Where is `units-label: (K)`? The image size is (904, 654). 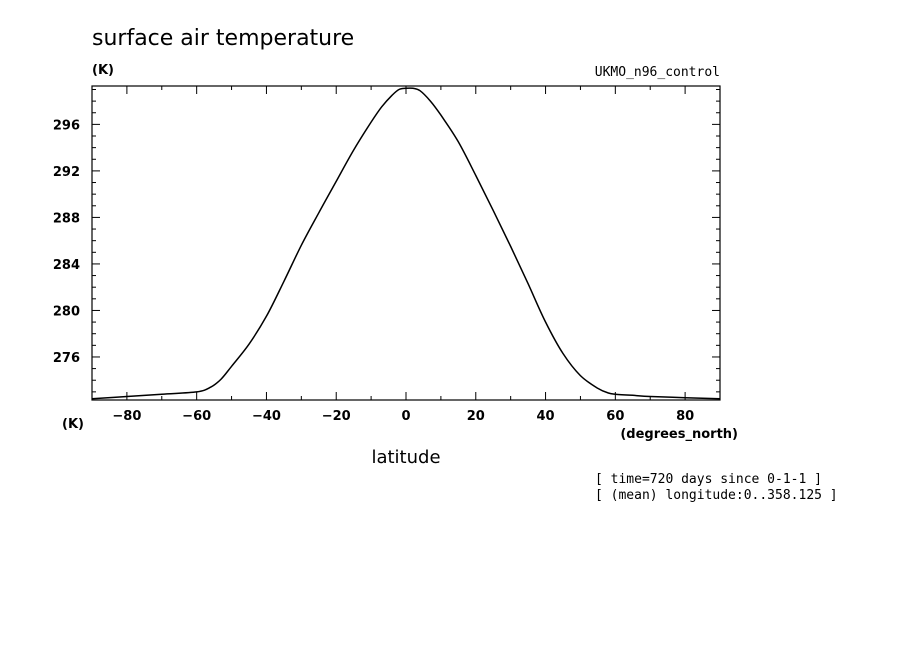 units-label: (K) is located at coordinates (103, 70).